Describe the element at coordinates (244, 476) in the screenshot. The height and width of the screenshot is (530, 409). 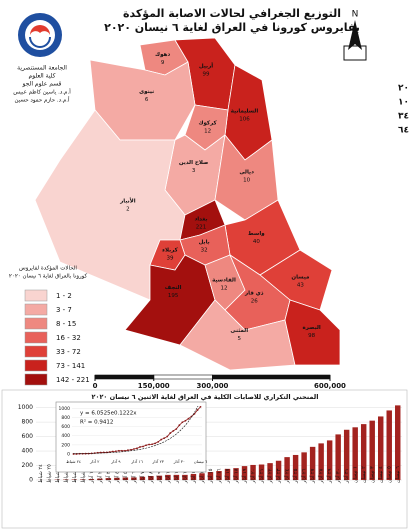
I see `x-tick-label: ١٩ آذار` at that location.